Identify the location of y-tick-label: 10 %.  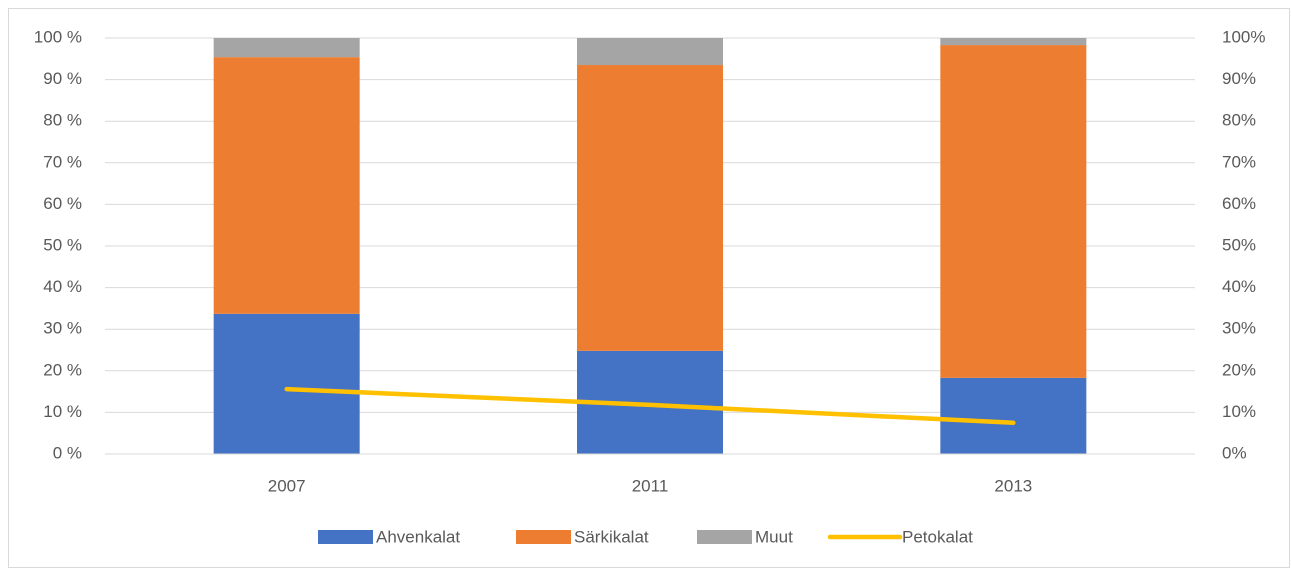
(62, 411).